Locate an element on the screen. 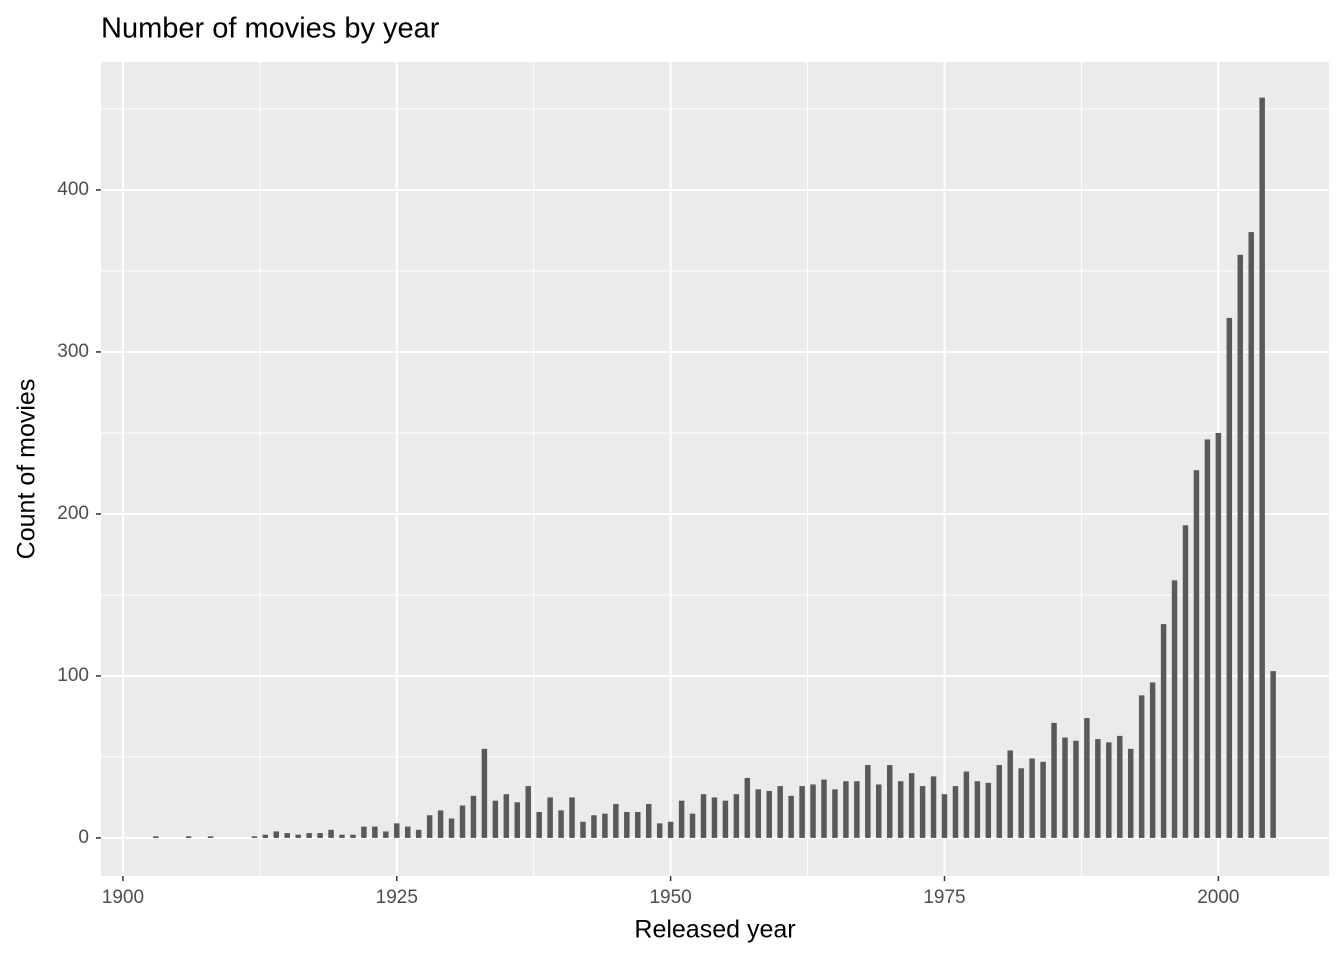 The width and height of the screenshot is (1344, 960). y-tick-label: 400 is located at coordinates (73, 189).